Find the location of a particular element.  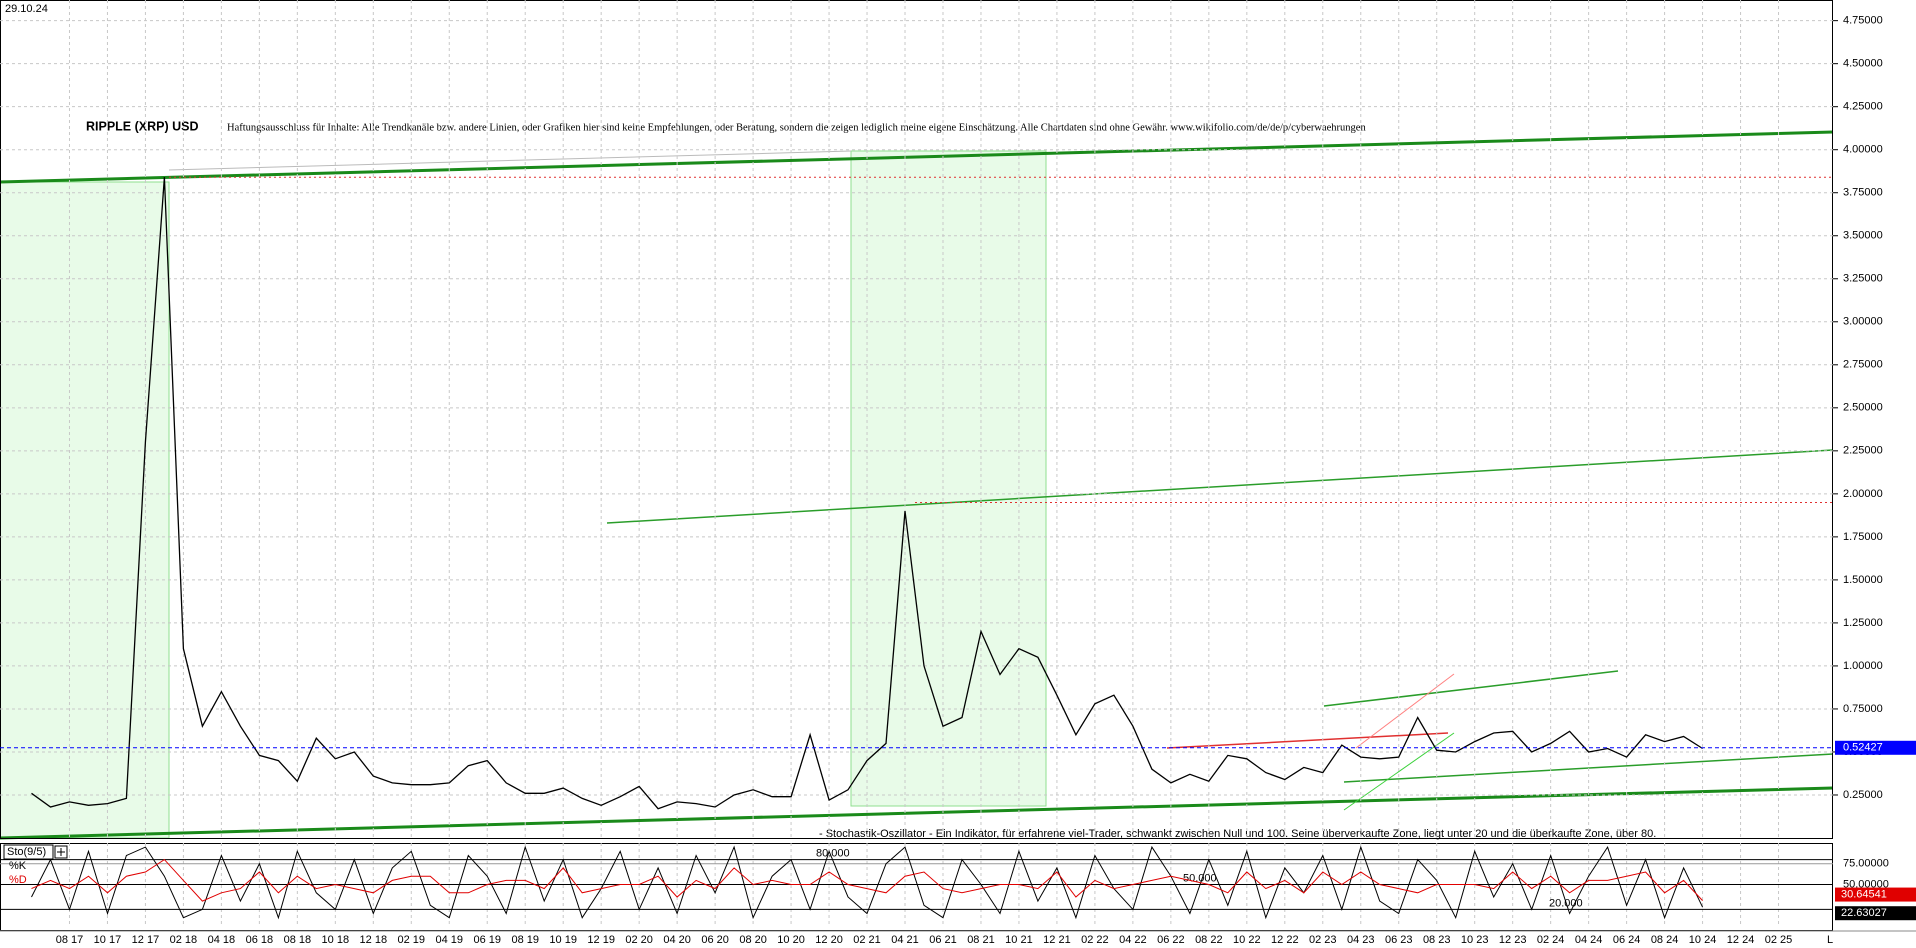

x-tick-label: 06 24 is located at coordinates (1627, 940).